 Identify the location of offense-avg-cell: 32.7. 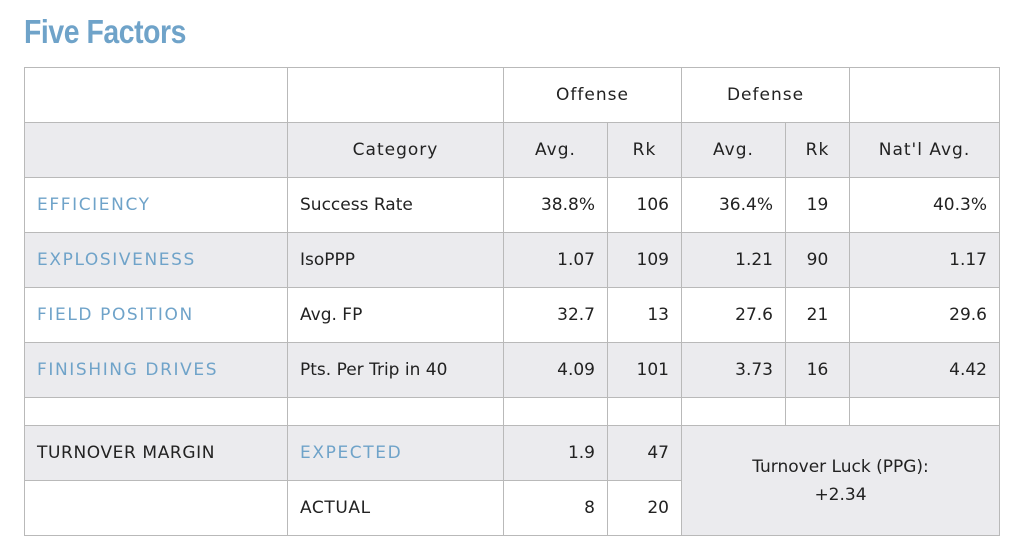
(555, 315).